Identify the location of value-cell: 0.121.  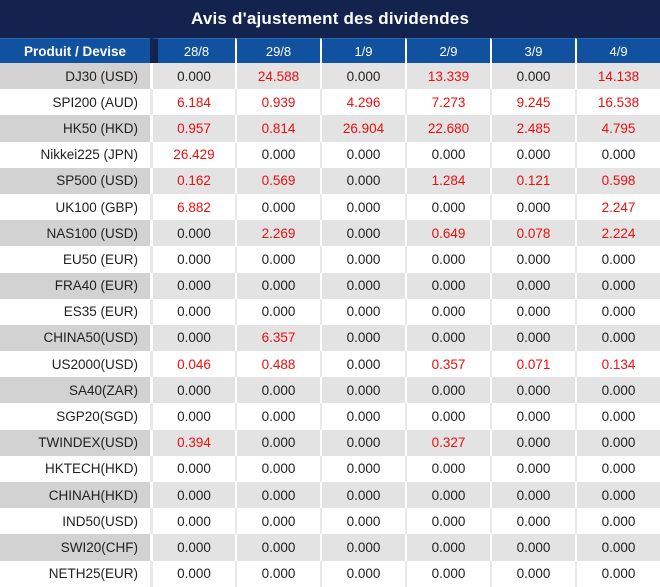
(532, 180).